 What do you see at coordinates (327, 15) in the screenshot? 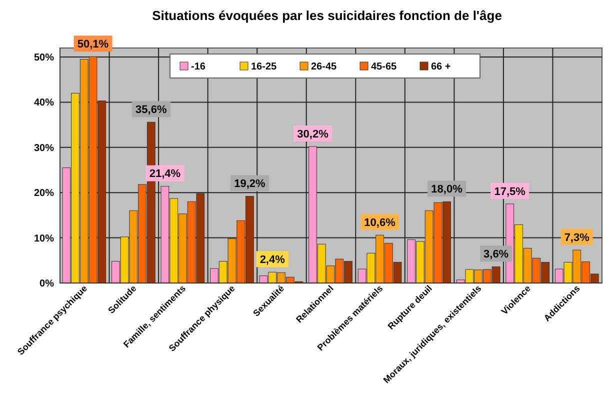
I see `chart-title: Situations évoquées par les suicidaires fonction de l'âge` at bounding box center [327, 15].